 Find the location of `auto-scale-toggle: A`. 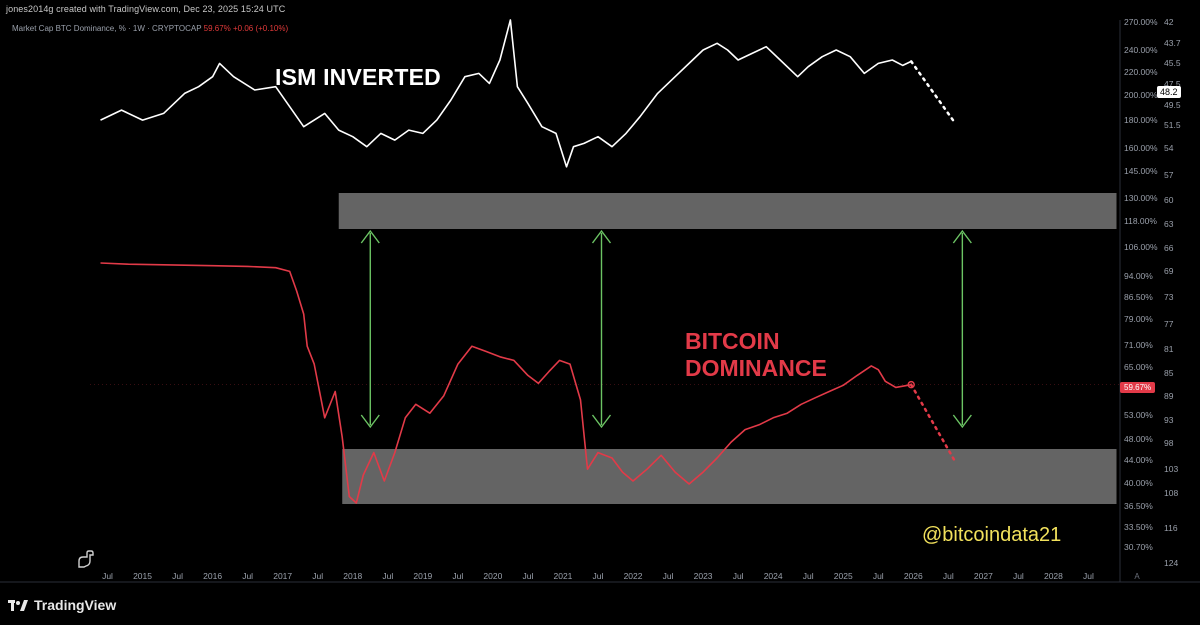

auto-scale-toggle: A is located at coordinates (1137, 576).